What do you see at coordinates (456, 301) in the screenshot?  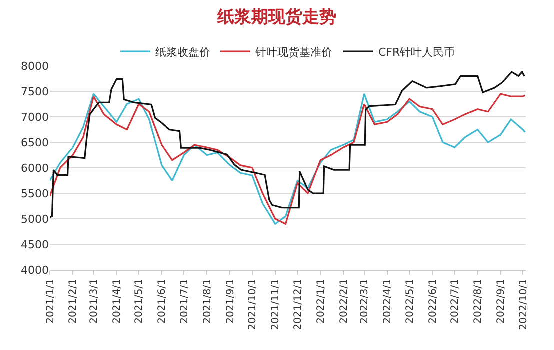 I see `x-tick-label: 2022/7/1` at bounding box center [456, 301].